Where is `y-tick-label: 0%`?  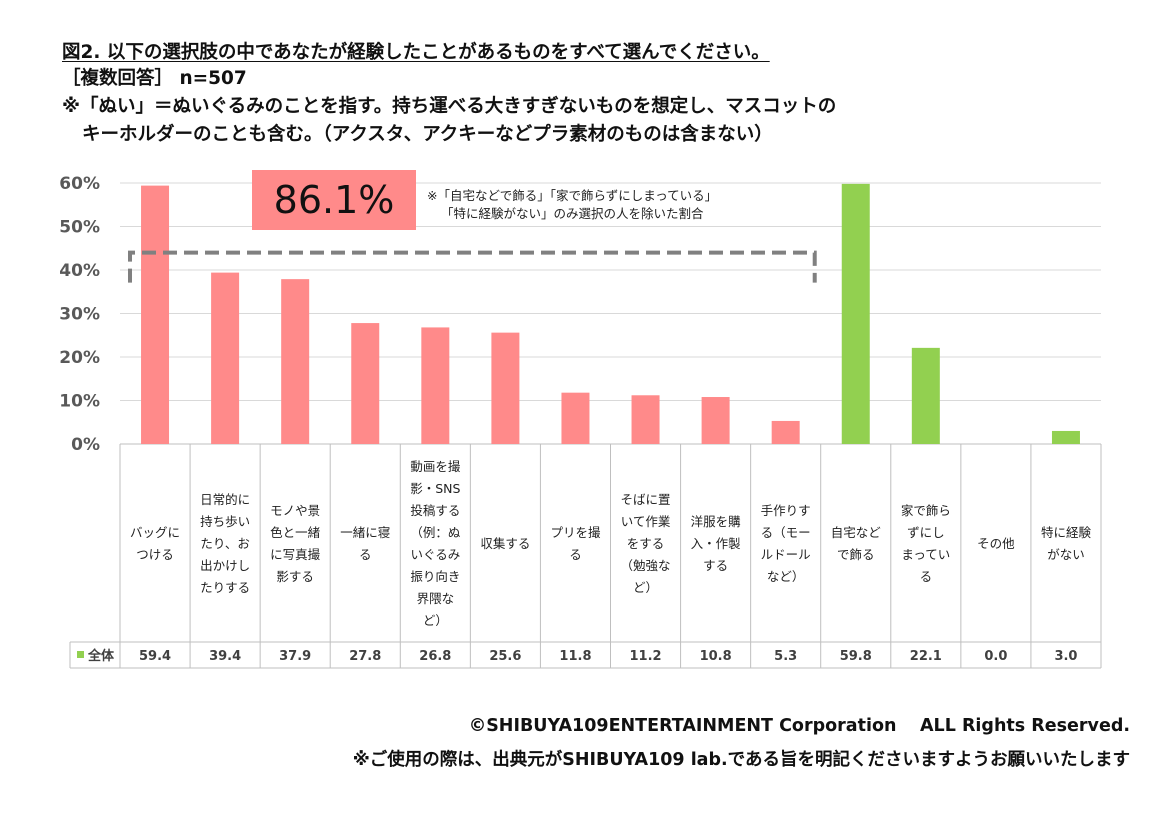
y-tick-label: 0% is located at coordinates (85, 445).